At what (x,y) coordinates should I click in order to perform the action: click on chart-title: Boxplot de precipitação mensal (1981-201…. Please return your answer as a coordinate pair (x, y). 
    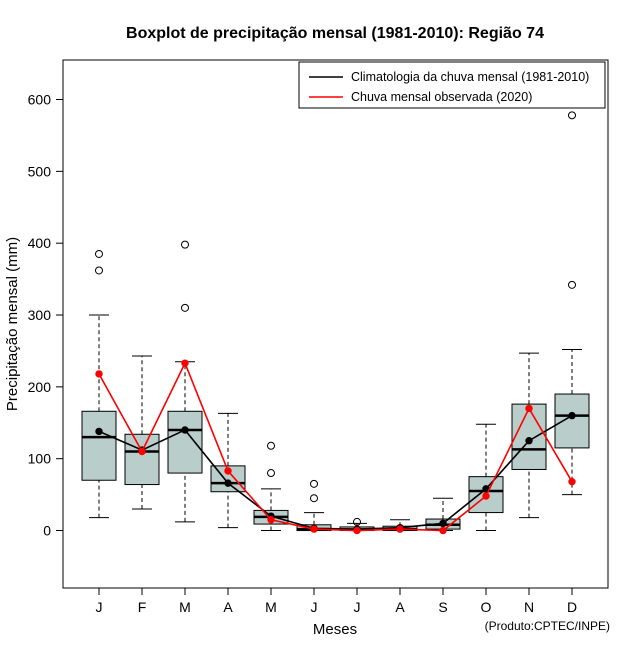
    Looking at the image, I should click on (335, 33).